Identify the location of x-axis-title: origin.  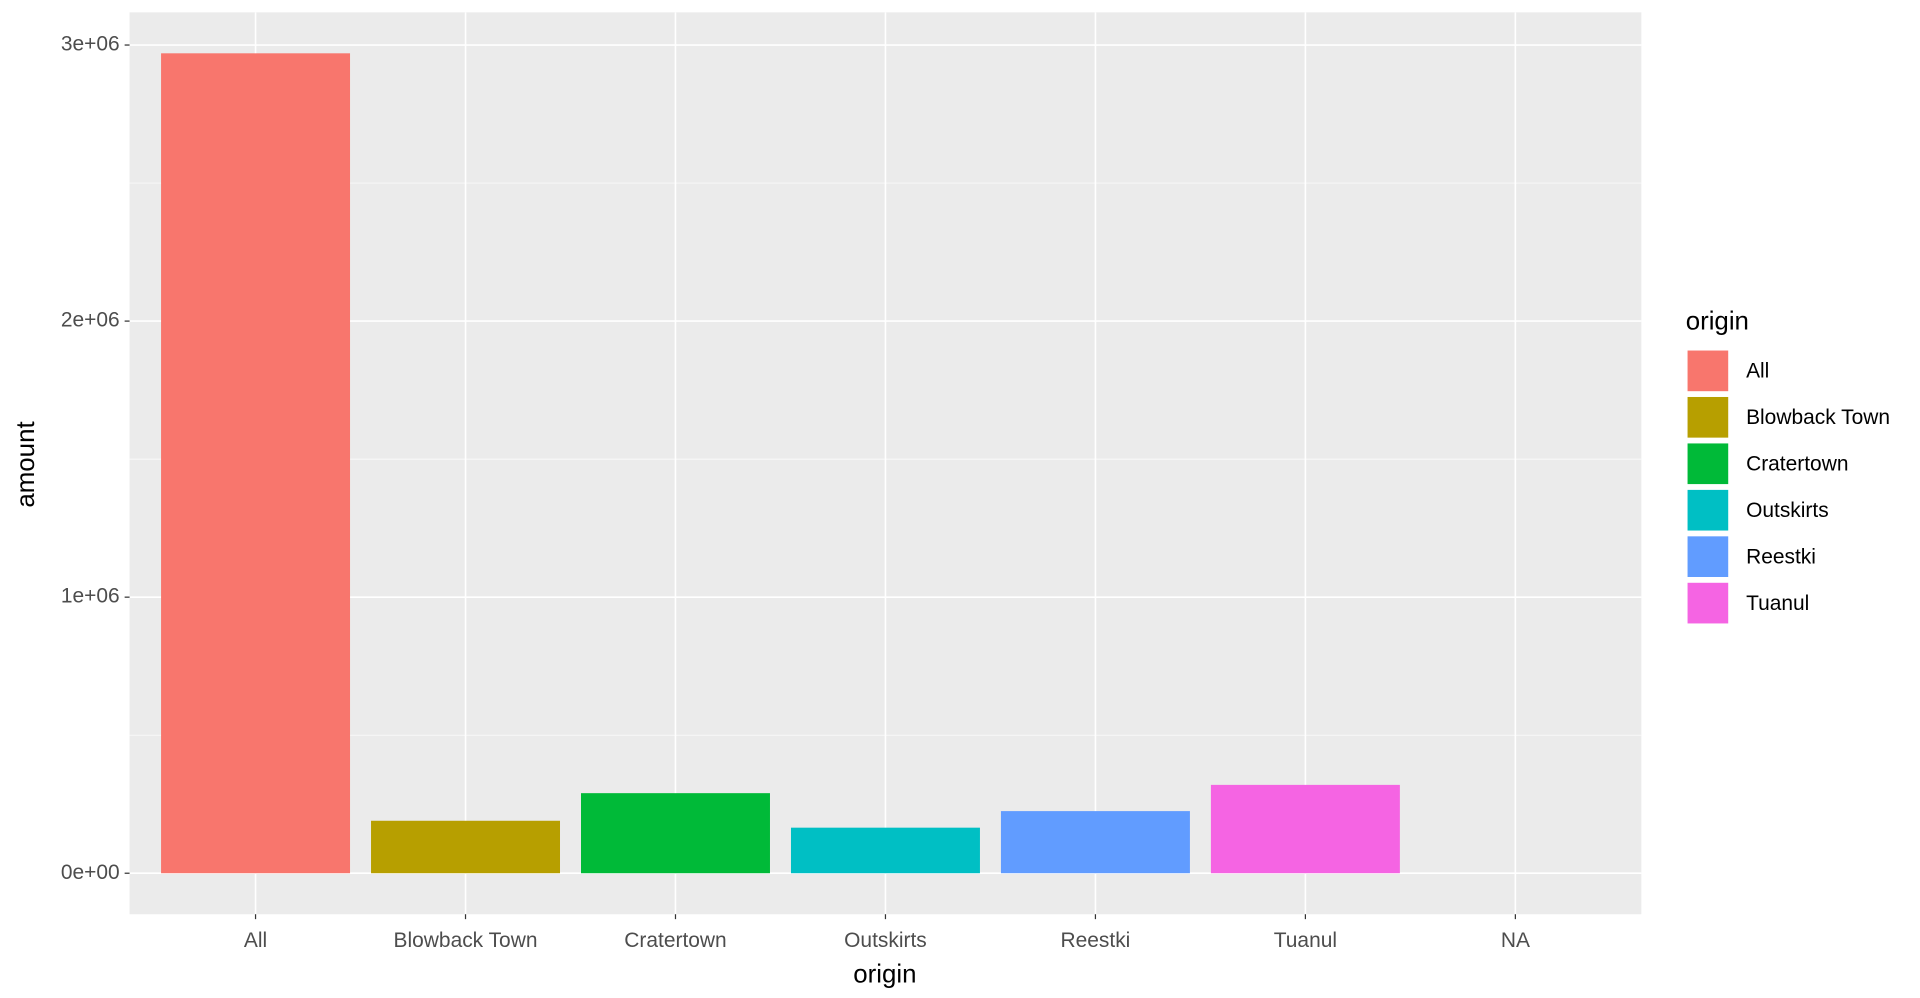
(884, 975).